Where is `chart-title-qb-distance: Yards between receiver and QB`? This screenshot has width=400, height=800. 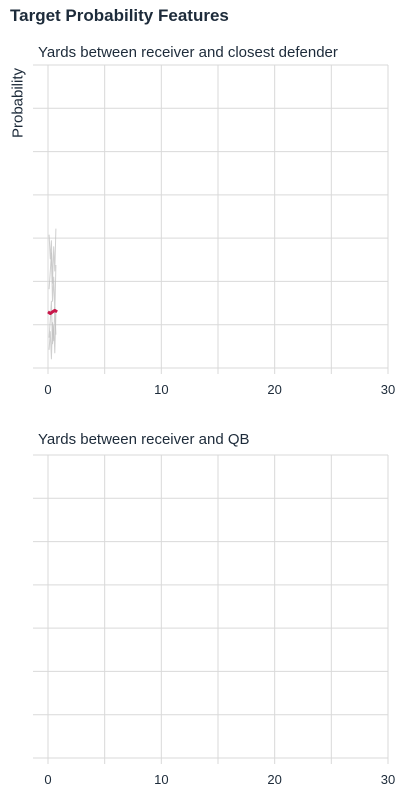
chart-title-qb-distance: Yards between receiver and QB is located at coordinates (144, 439).